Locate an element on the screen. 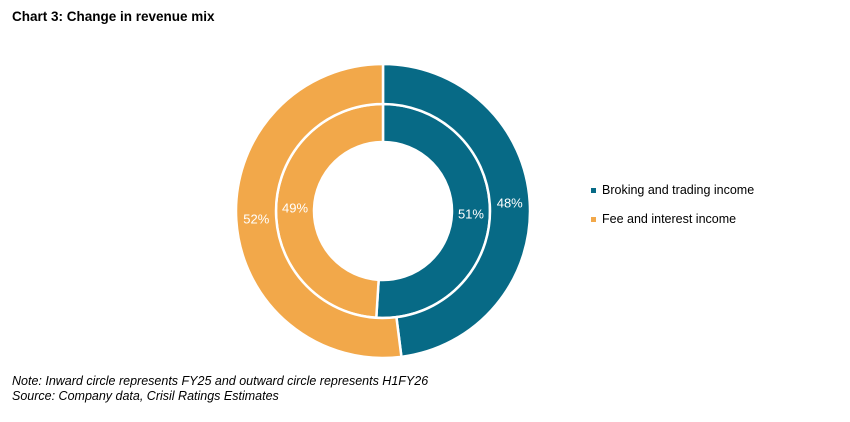 The image size is (850, 422). legend-label-fee: Fee and interest income is located at coordinates (669, 219).